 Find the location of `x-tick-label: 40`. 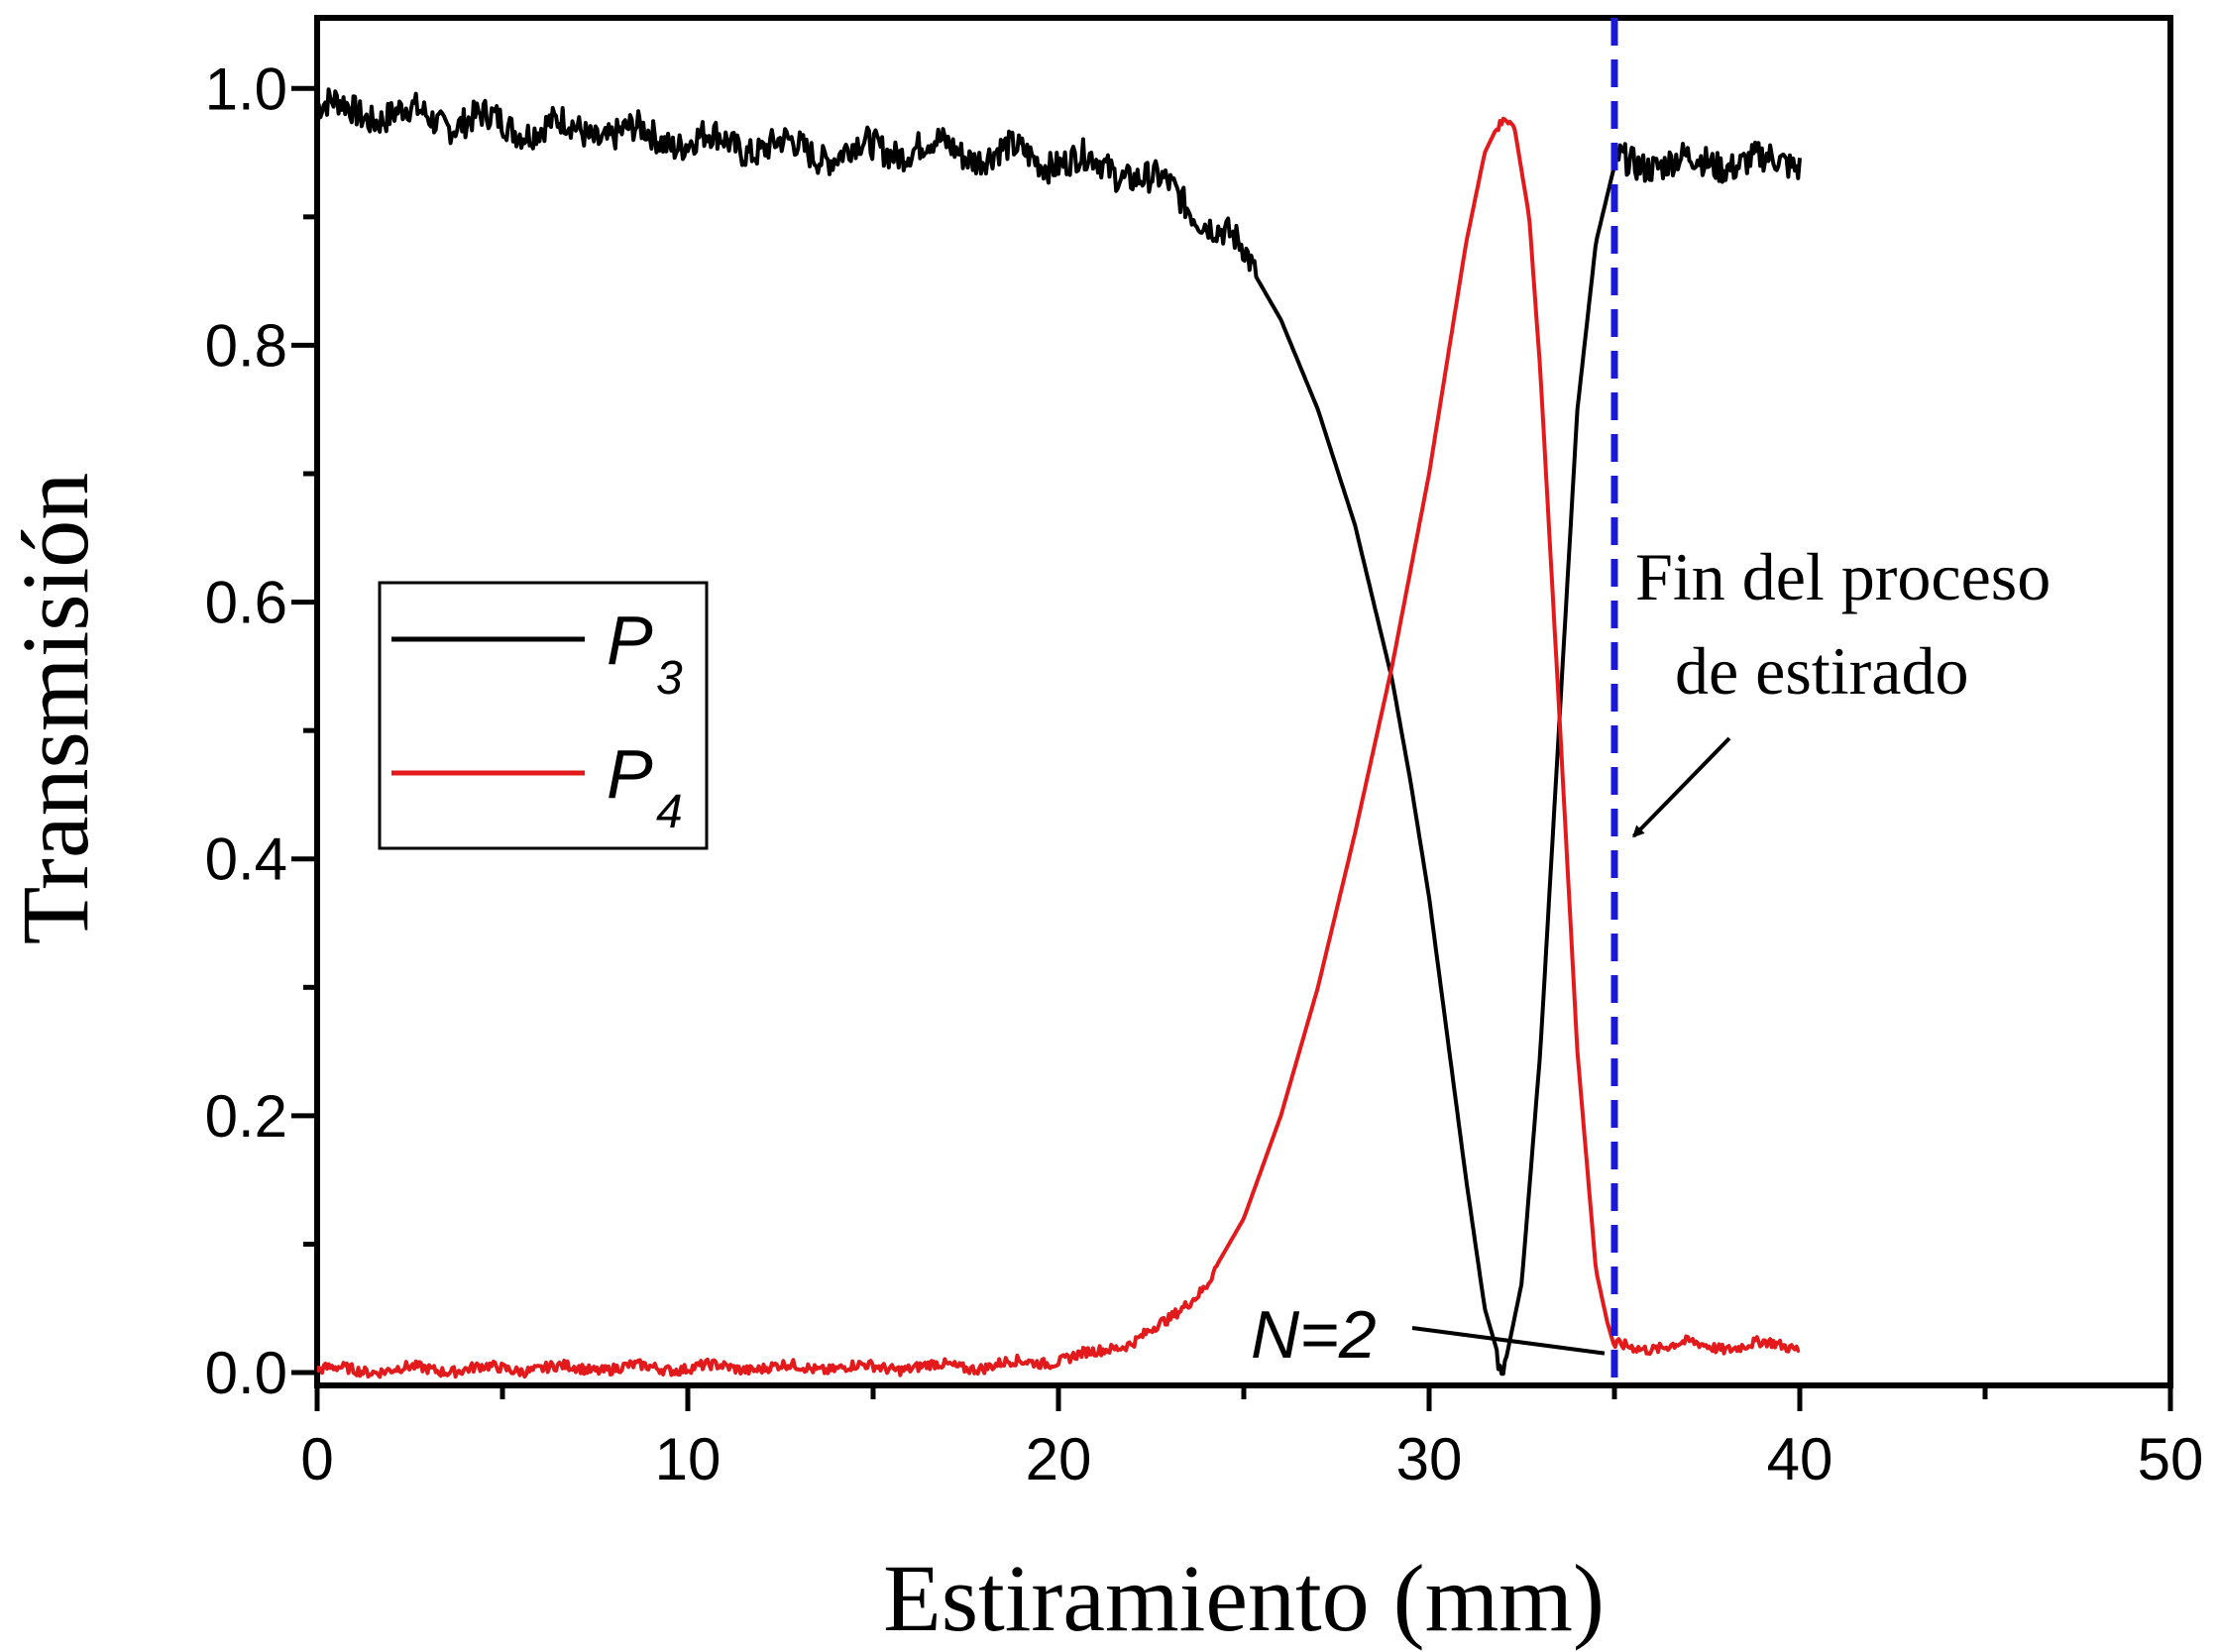

x-tick-label: 40 is located at coordinates (1800, 1459).